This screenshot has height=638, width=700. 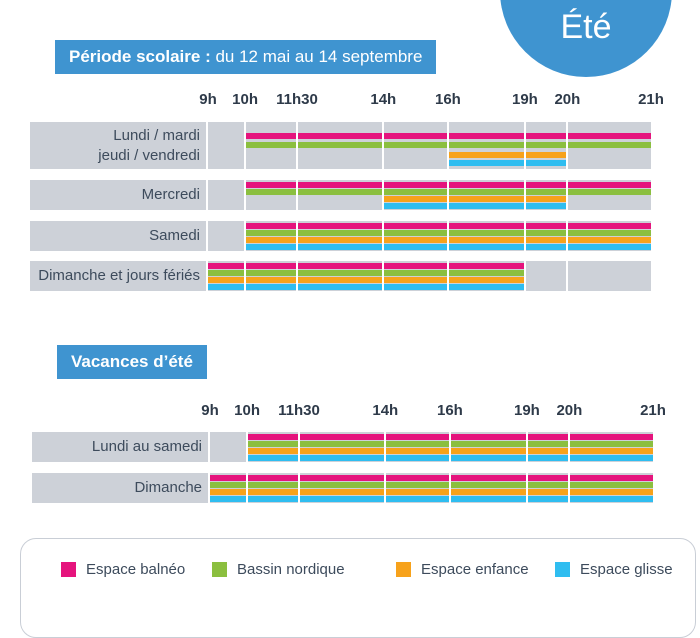 I want to click on legend-item-enfance: Espace enfance, so click(x=462, y=569).